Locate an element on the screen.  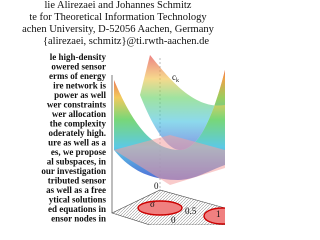
abstract-line: wer constraints is located at coordinates (77, 105).